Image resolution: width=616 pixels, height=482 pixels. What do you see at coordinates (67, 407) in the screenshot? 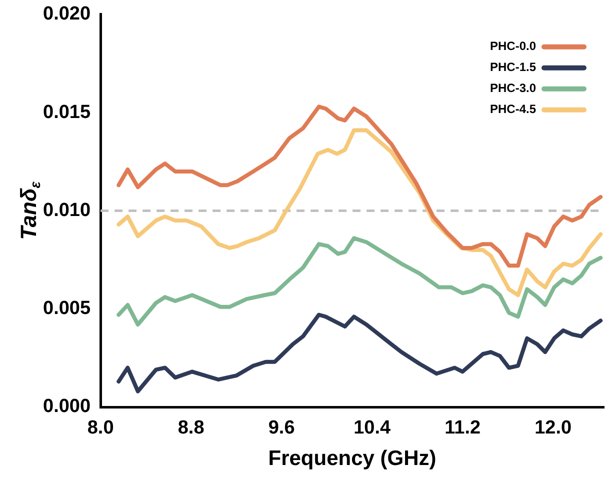
I see `y-tick-label: 0.000` at bounding box center [67, 407].